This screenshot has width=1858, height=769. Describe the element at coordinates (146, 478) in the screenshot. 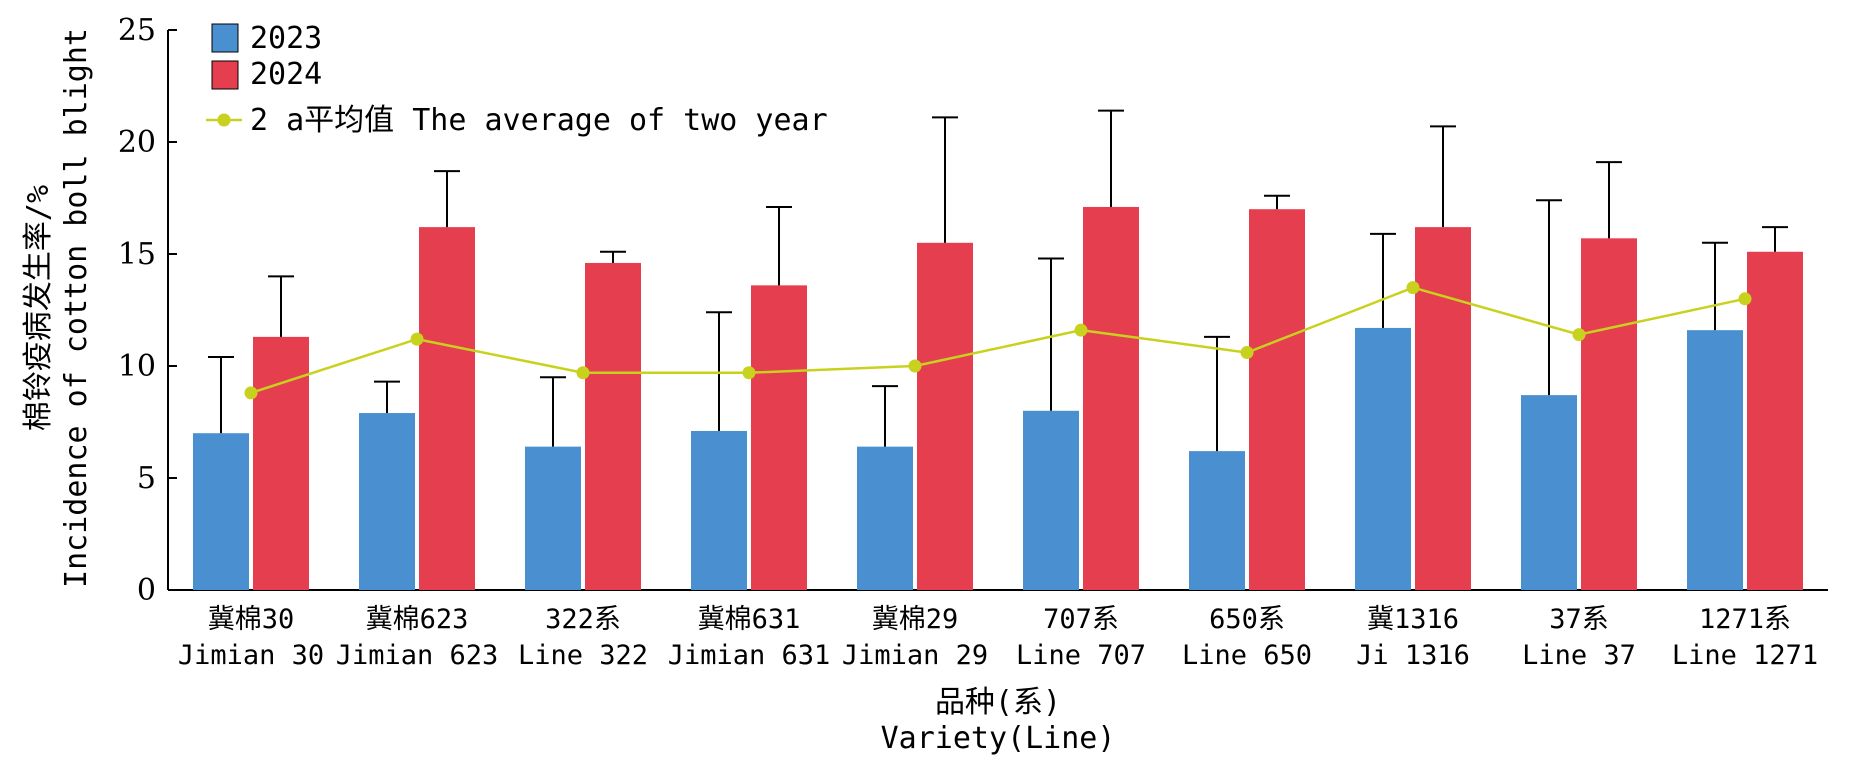

I see `y-tick-label: 5` at that location.